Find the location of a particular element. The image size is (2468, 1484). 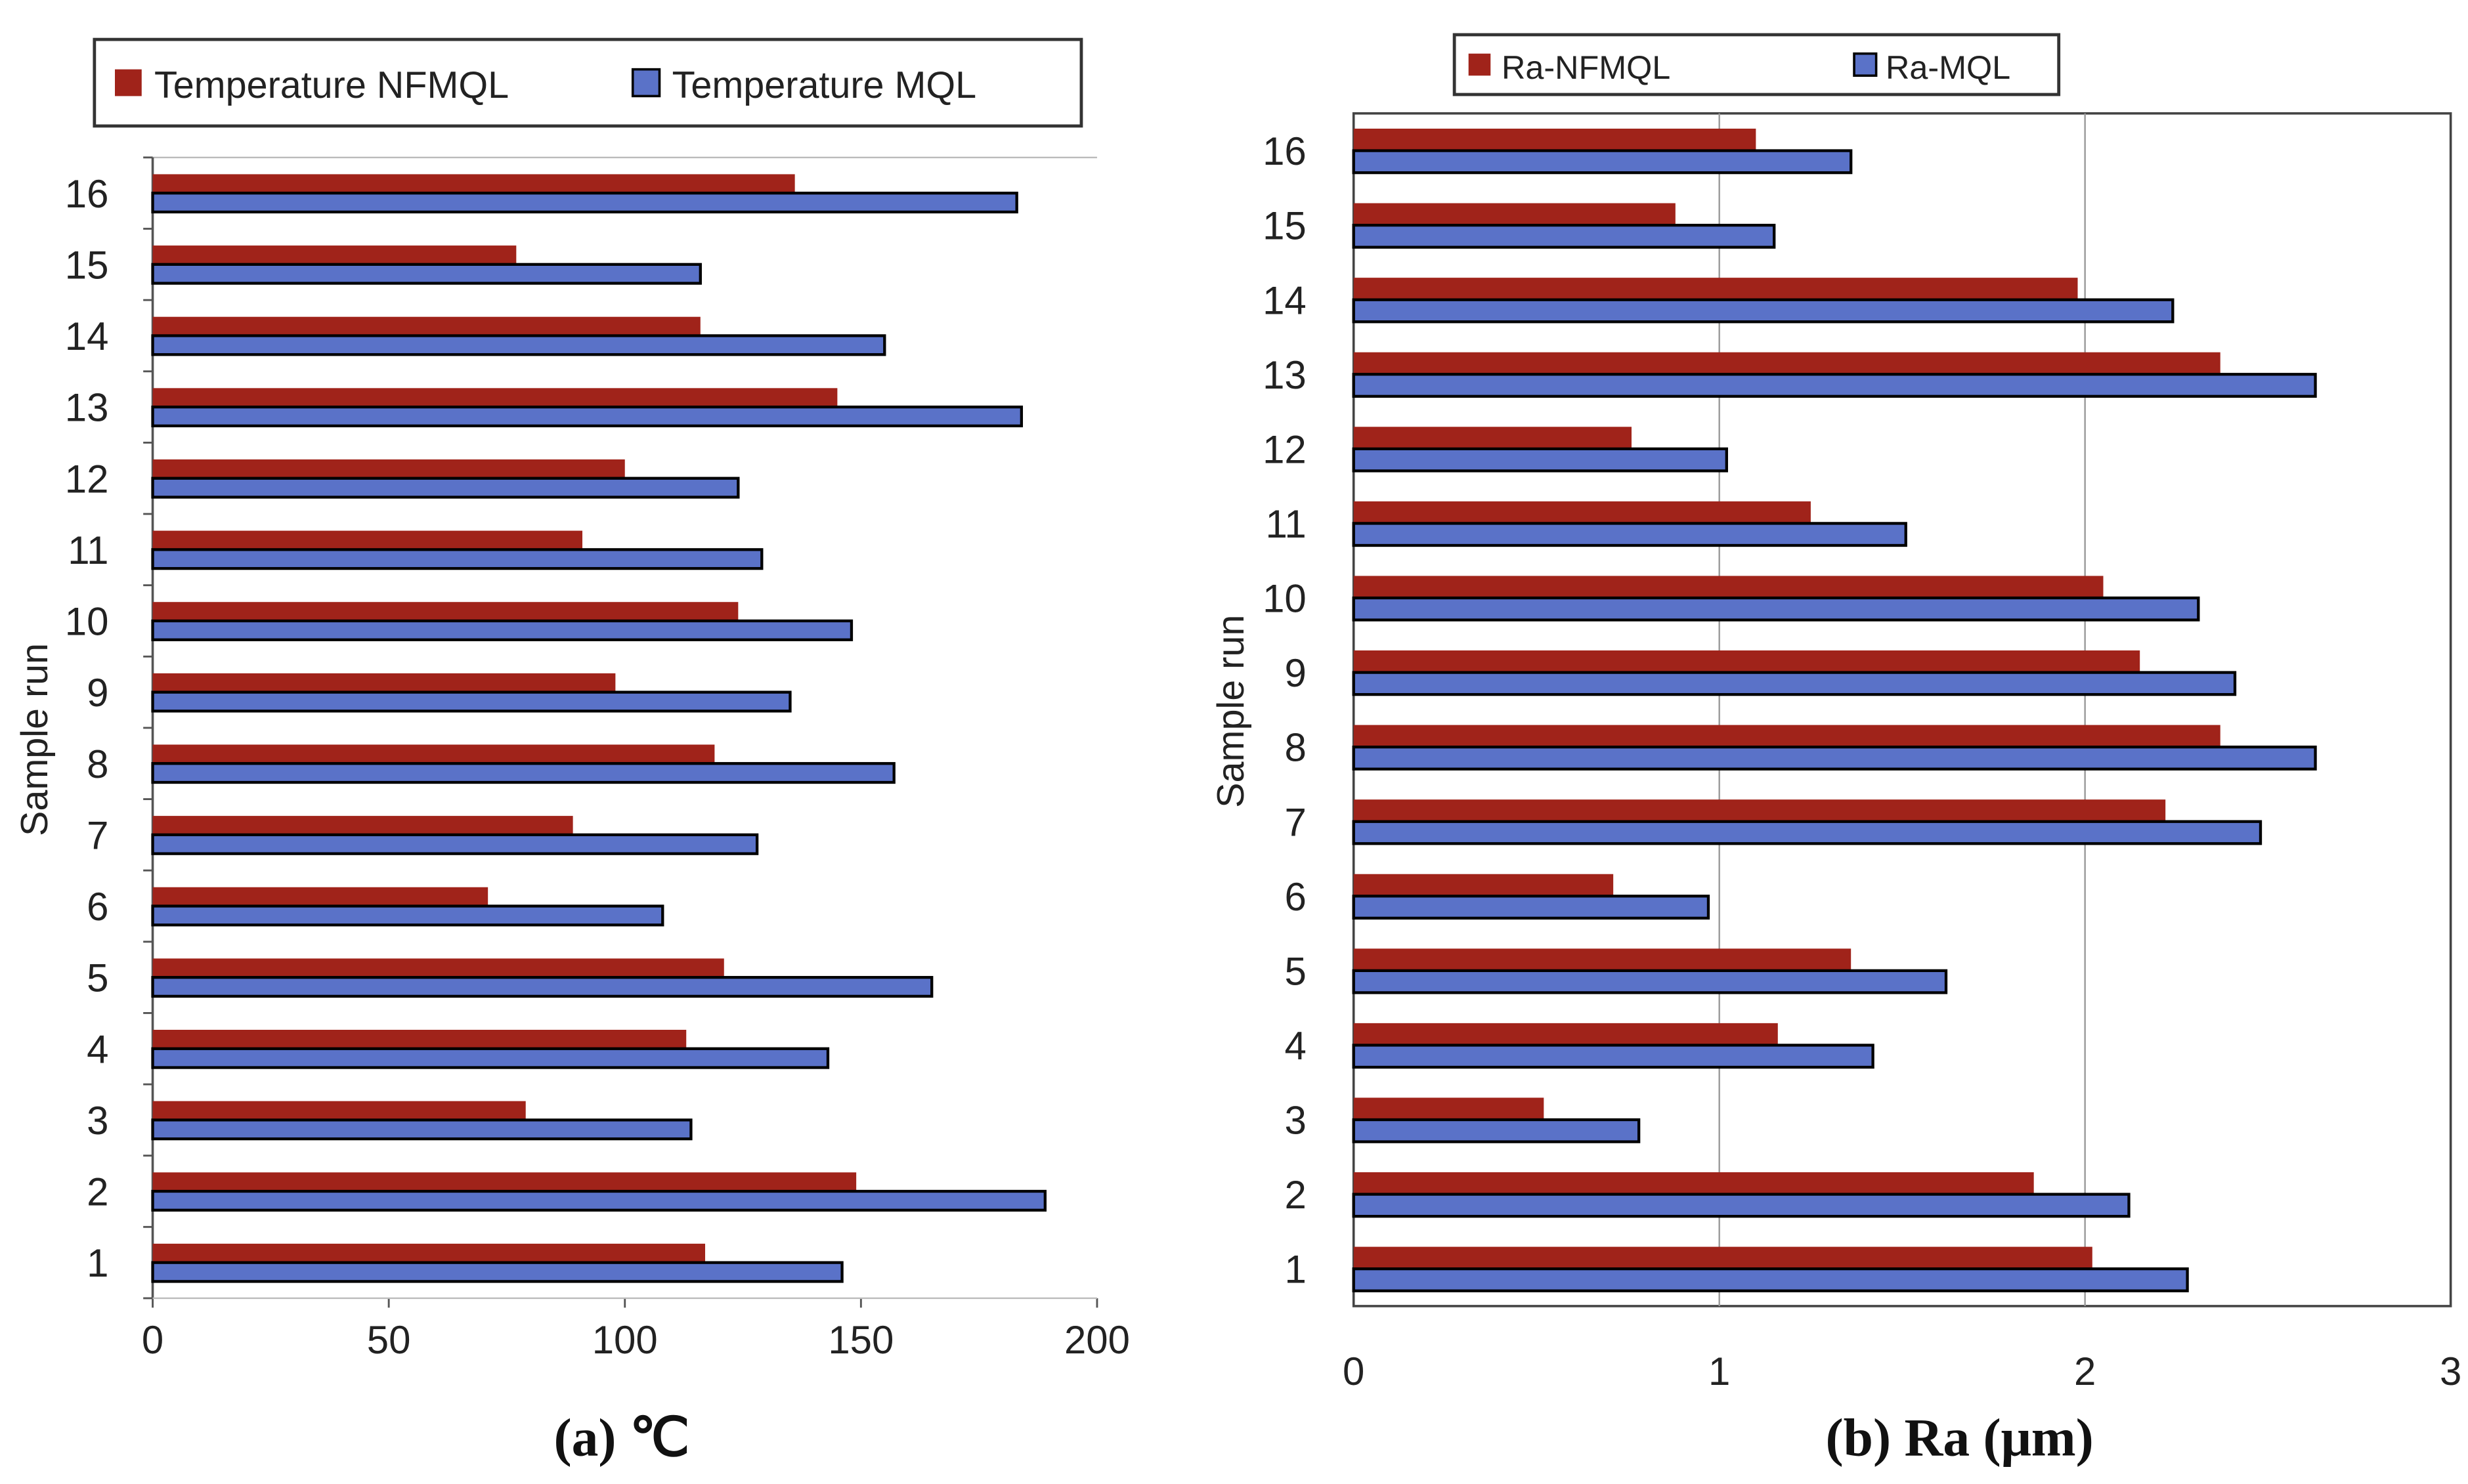

x-tick-label: 50 is located at coordinates (389, 1340).